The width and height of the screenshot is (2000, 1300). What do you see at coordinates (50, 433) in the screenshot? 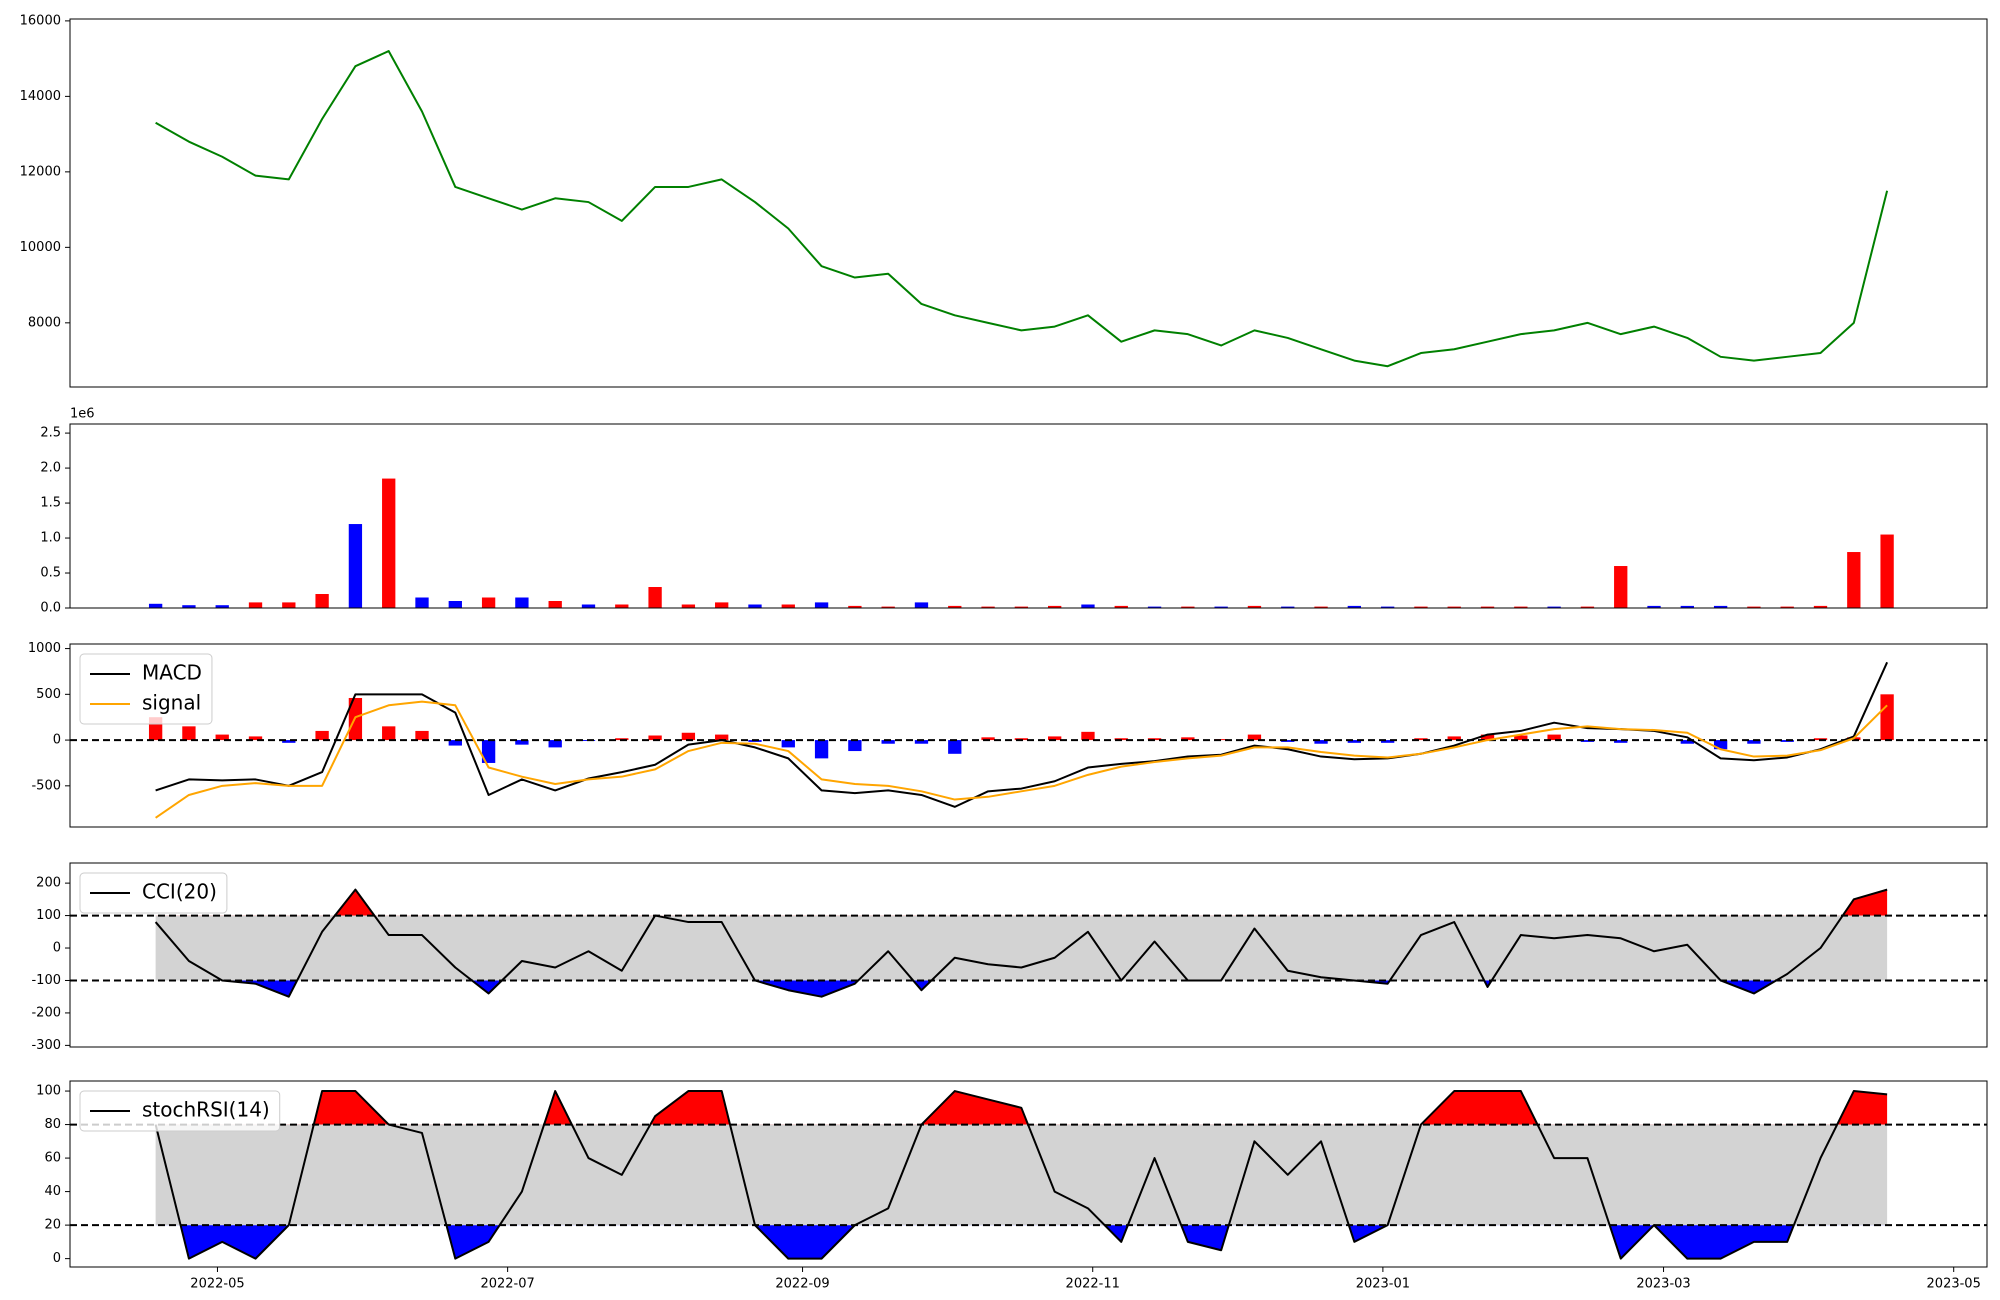
I see `y-tick-label: 2.5` at bounding box center [50, 433].